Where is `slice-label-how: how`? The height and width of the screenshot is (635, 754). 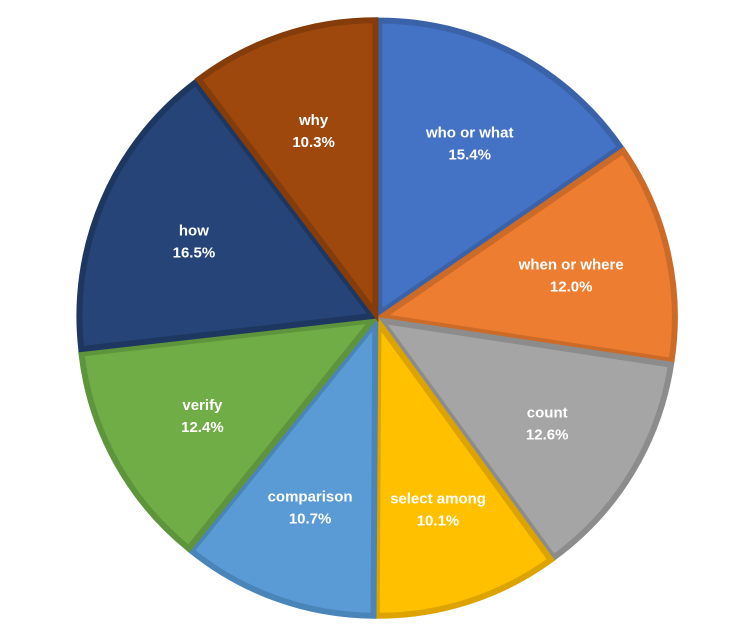 slice-label-how: how is located at coordinates (194, 230).